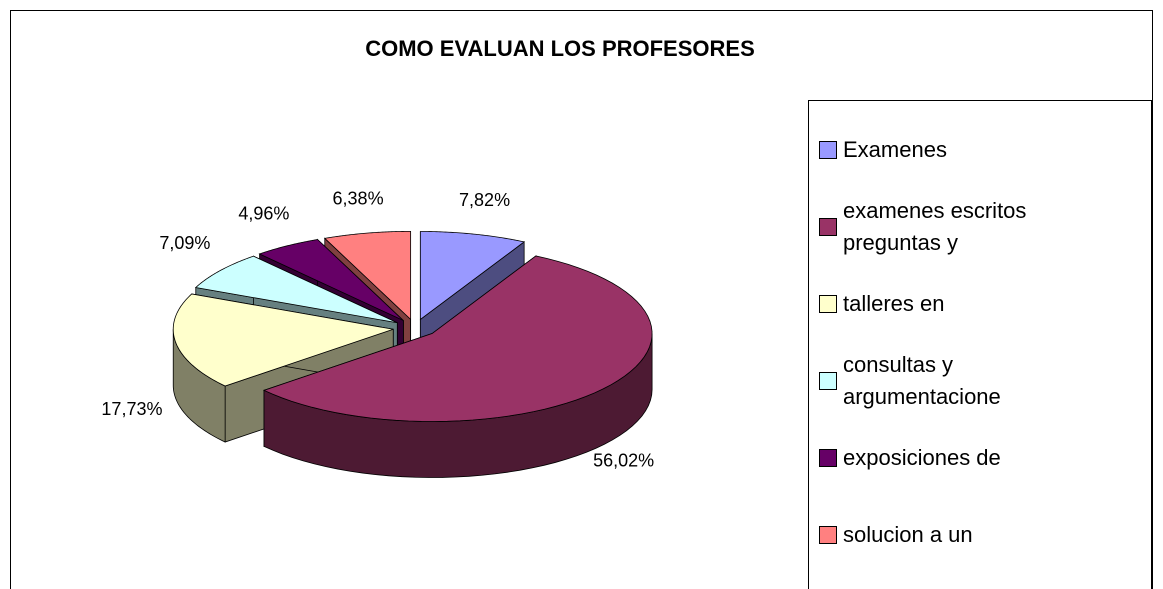  What do you see at coordinates (184, 243) in the screenshot?
I see `data-label: 7,09%` at bounding box center [184, 243].